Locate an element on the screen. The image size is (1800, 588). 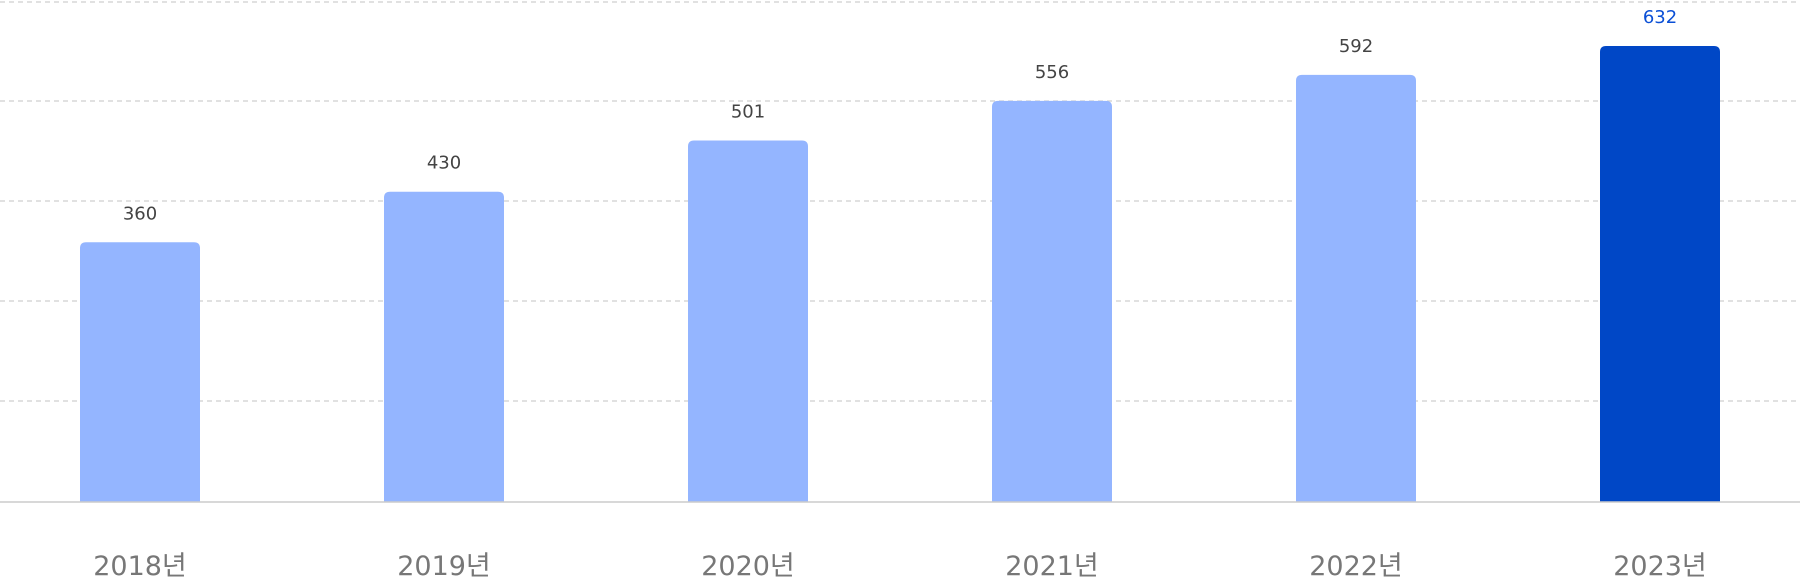
category-label: 2020년 is located at coordinates (748, 566).